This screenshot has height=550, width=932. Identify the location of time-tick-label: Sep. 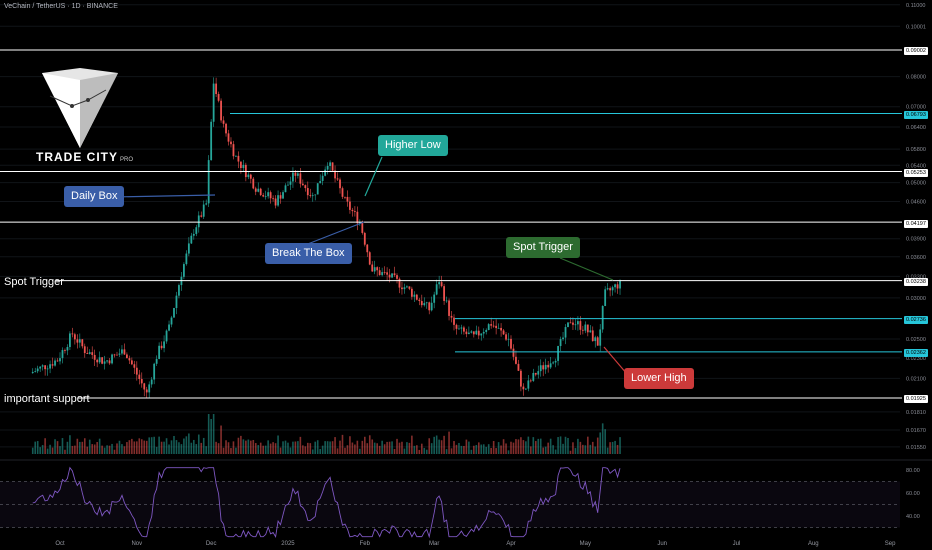
(890, 544).